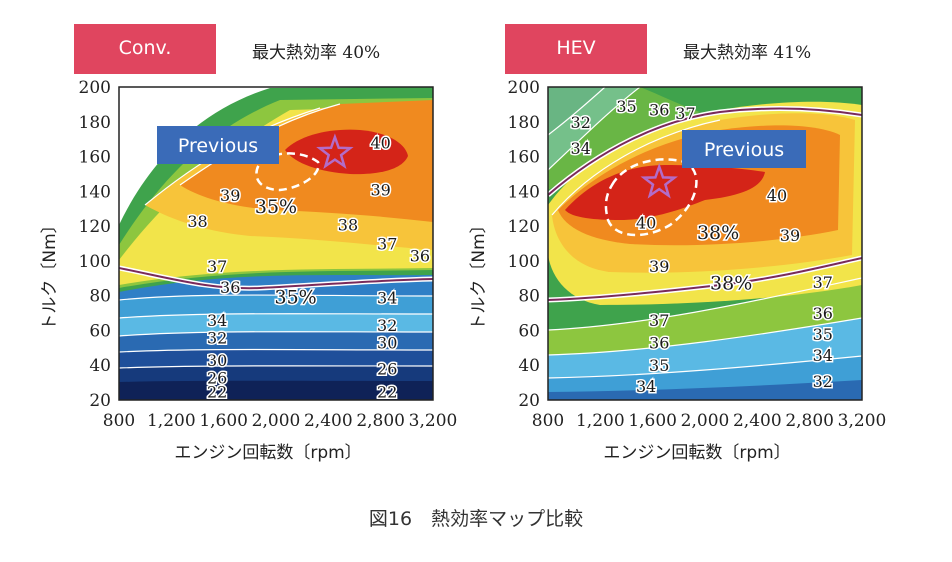 The height and width of the screenshot is (562, 952). I want to click on conv-x-tick-label: 2,000, so click(276, 421).